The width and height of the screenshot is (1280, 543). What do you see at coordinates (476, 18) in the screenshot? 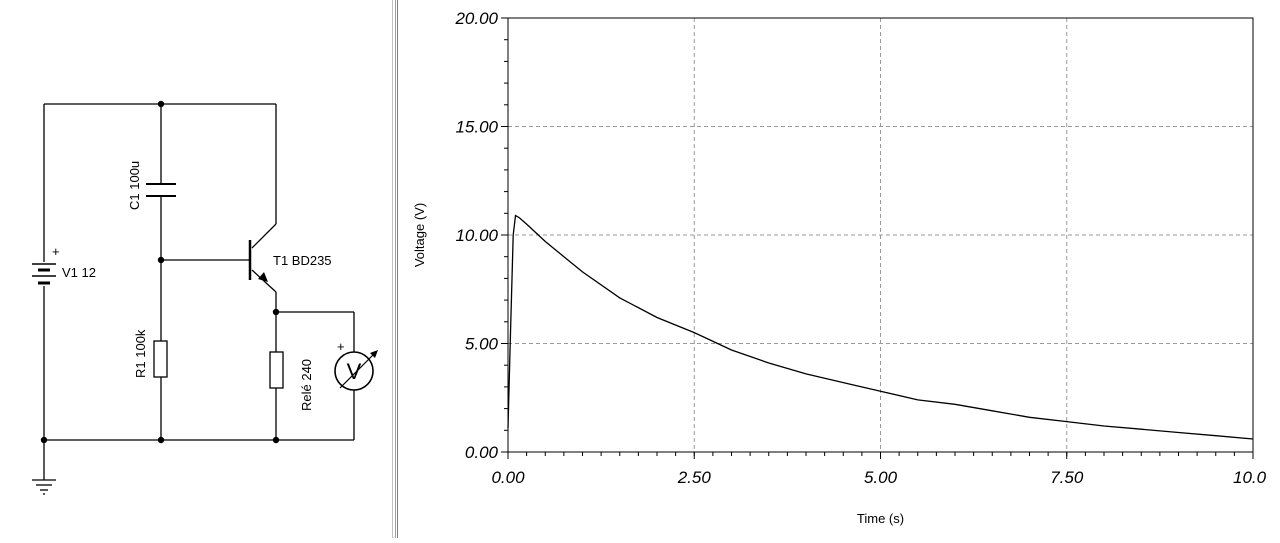
I see `y-tick-label: 20.00` at bounding box center [476, 18].